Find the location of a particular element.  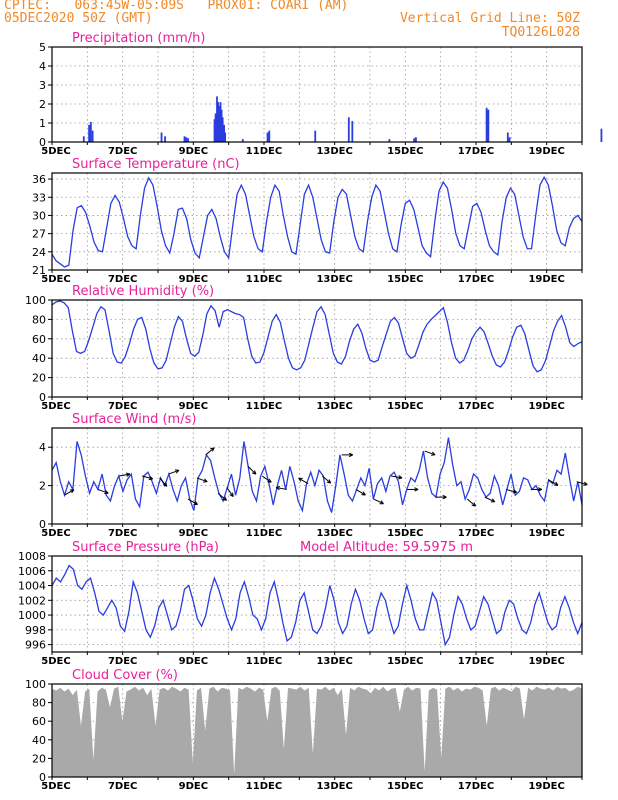

panel-title: Cloud Cover (%) is located at coordinates (125, 675).